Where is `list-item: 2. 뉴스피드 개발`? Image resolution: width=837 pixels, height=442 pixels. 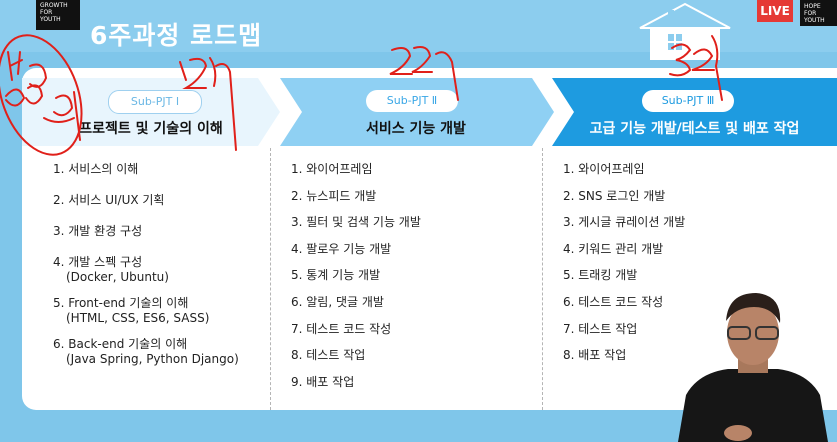 list-item: 2. 뉴스피드 개발 is located at coordinates (334, 195).